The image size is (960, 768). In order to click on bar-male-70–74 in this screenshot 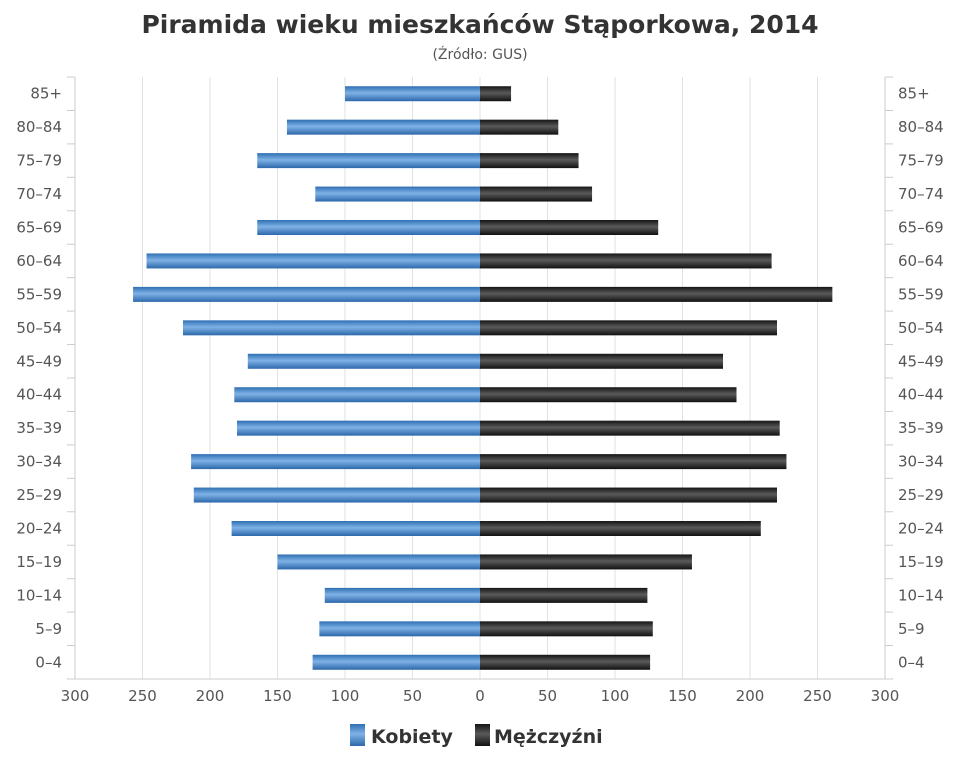, I will do `click(536, 194)`.